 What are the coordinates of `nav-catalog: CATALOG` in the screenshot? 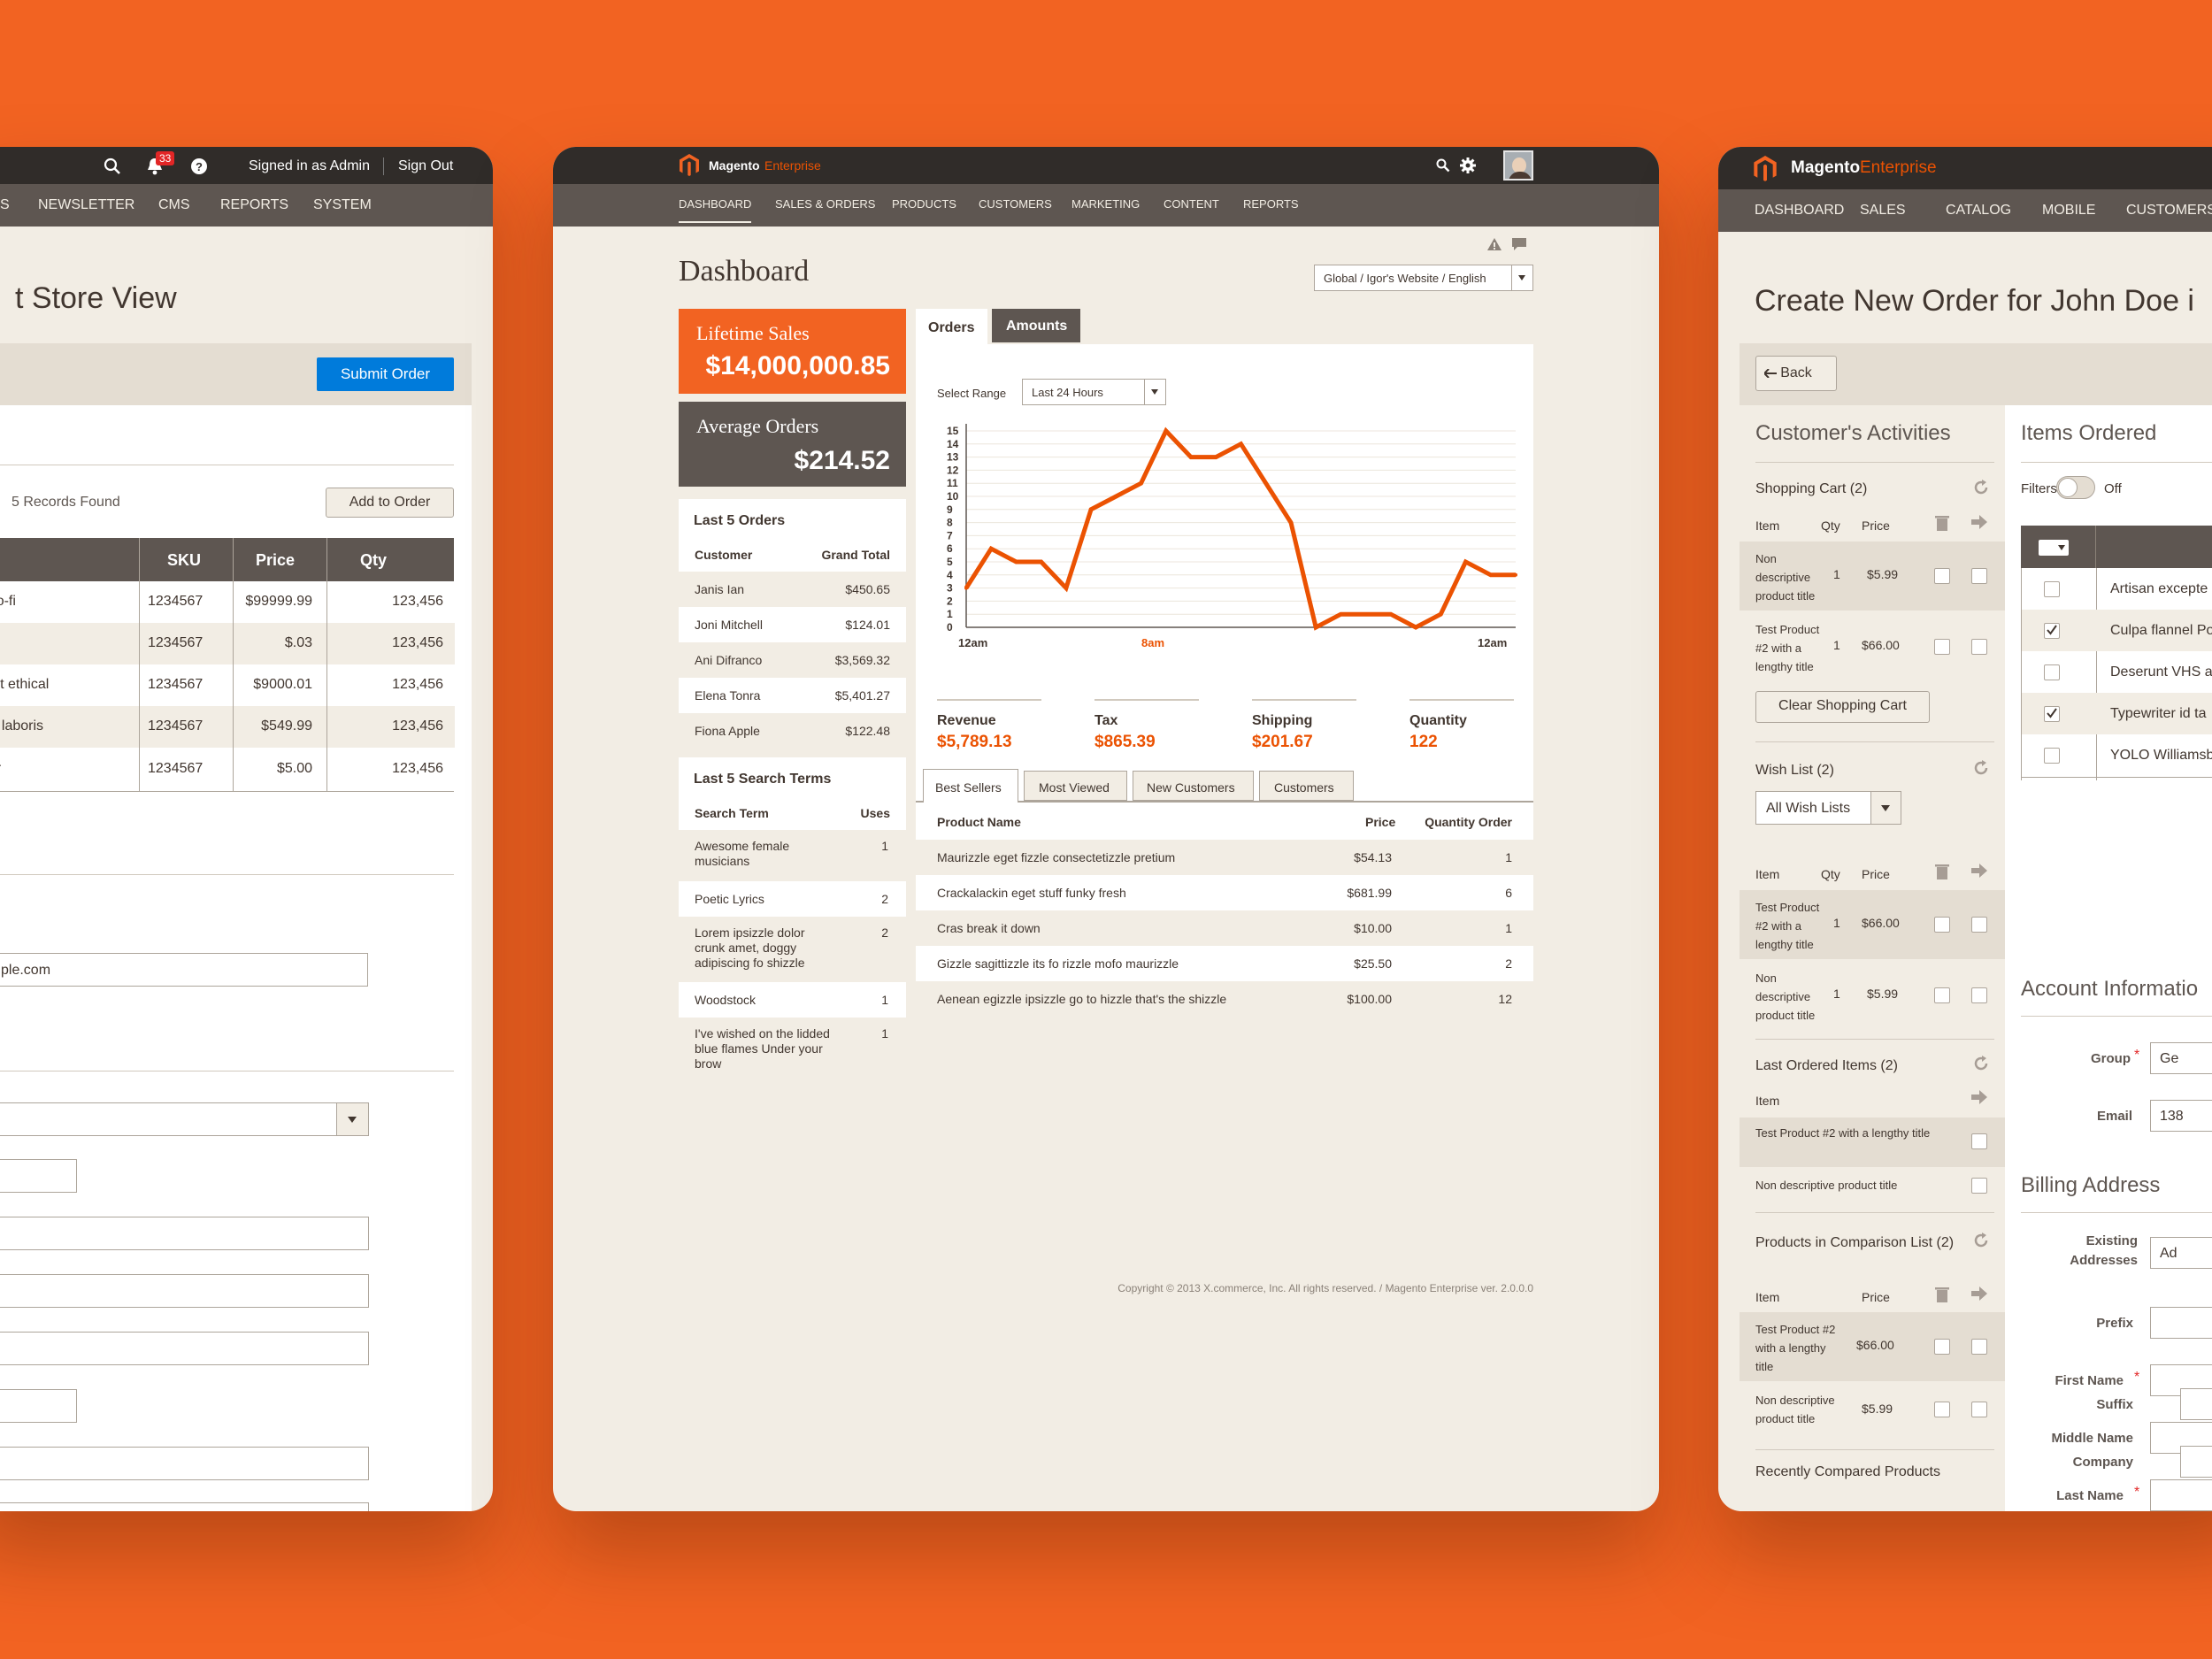 It's located at (1979, 211).